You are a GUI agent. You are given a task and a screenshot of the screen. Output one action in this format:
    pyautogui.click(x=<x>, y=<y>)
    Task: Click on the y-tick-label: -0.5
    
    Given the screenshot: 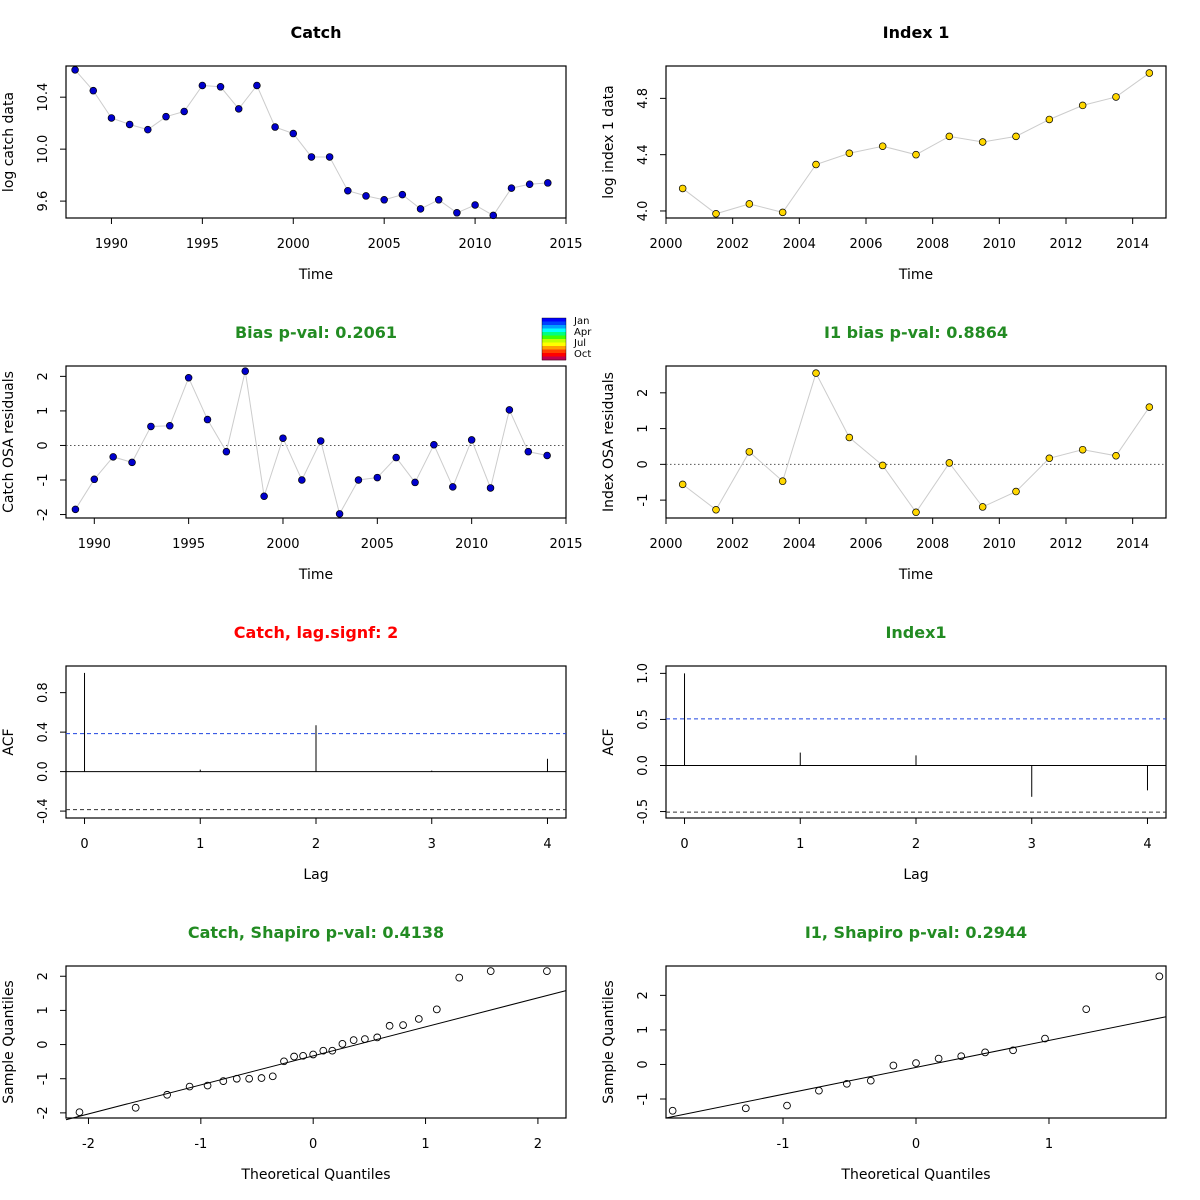 What is the action you would take?
    pyautogui.click(x=643, y=811)
    